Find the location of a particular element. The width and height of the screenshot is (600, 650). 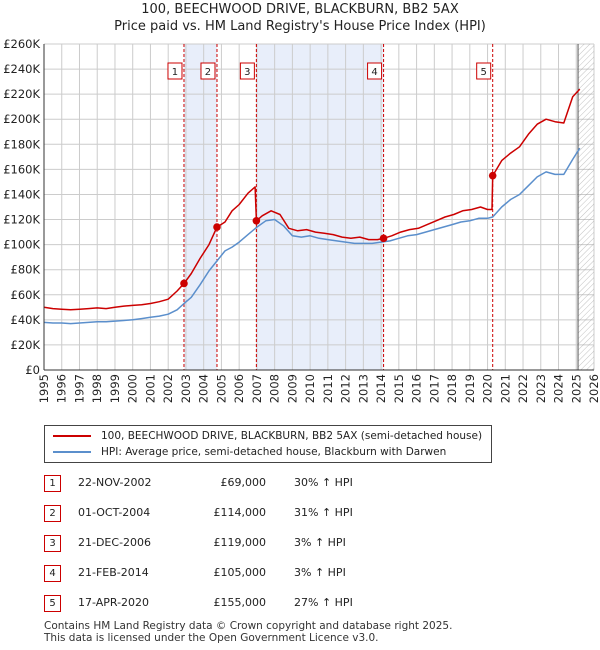

x-tick-label: 2013 is located at coordinates (363, 388).